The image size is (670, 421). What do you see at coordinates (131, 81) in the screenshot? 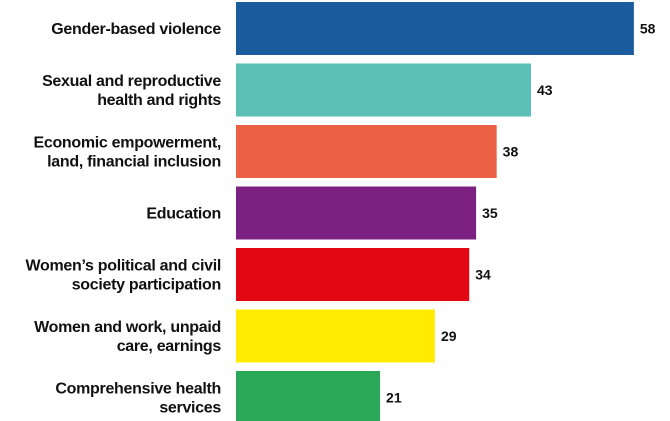
I see `category-label-1-line-0: Sexual and reproductive` at bounding box center [131, 81].